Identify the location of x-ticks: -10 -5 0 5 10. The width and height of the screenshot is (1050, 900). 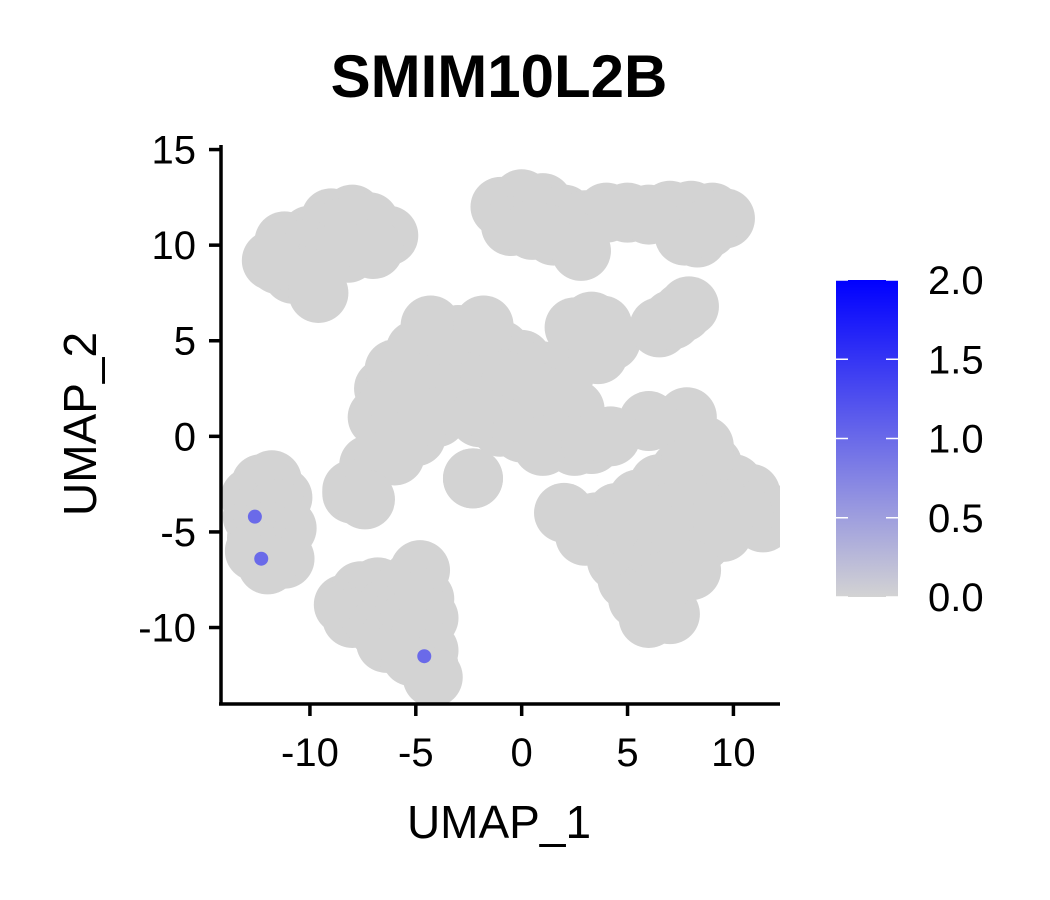
(518, 739).